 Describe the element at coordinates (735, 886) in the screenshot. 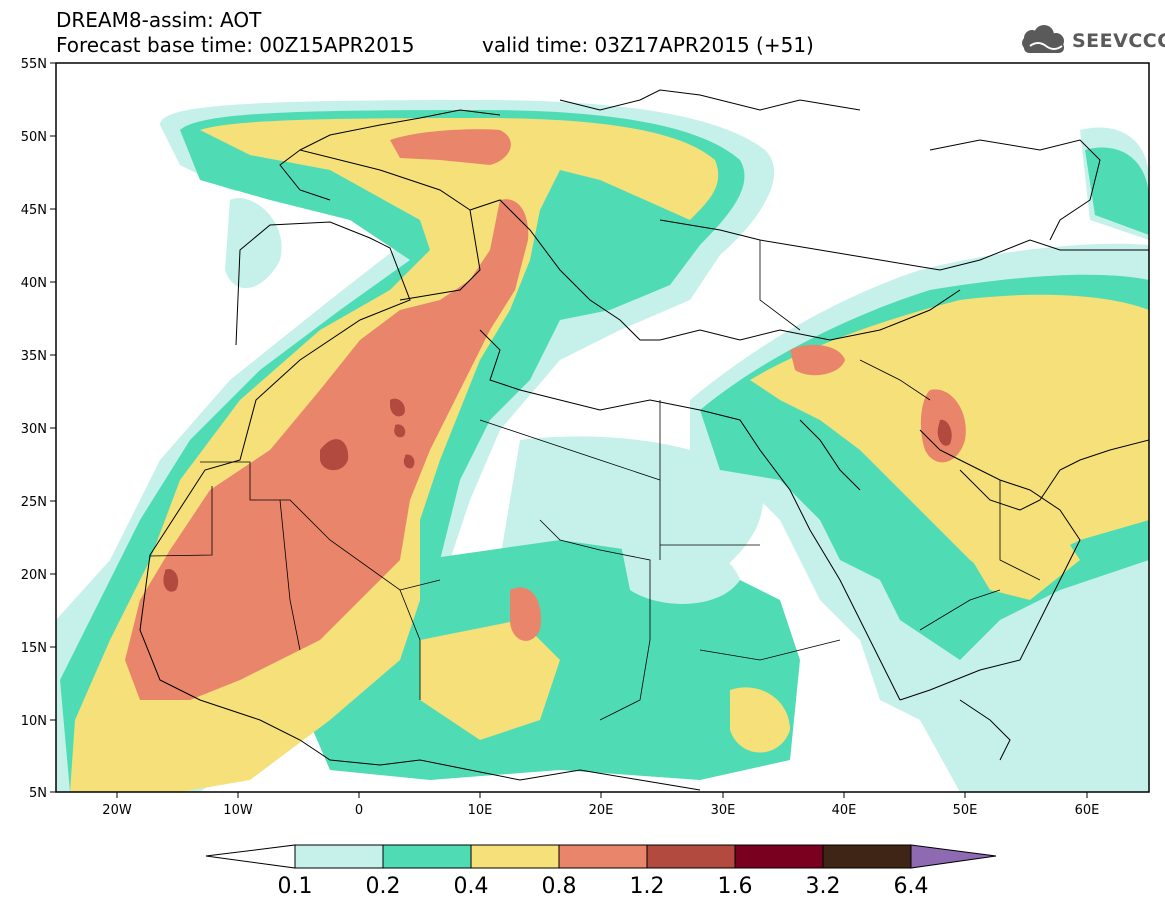

I see `colorbar-label: 1.6` at that location.